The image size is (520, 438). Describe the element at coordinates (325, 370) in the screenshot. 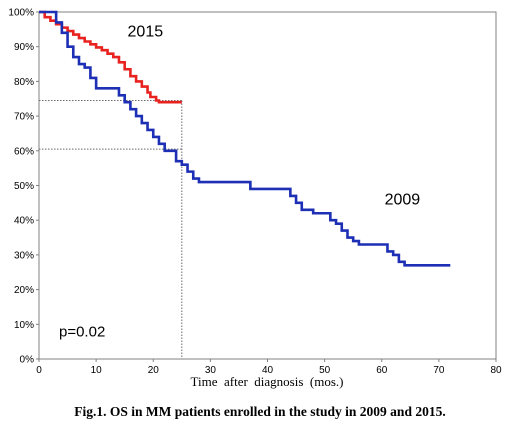

I see `x-tick-label: 50` at that location.